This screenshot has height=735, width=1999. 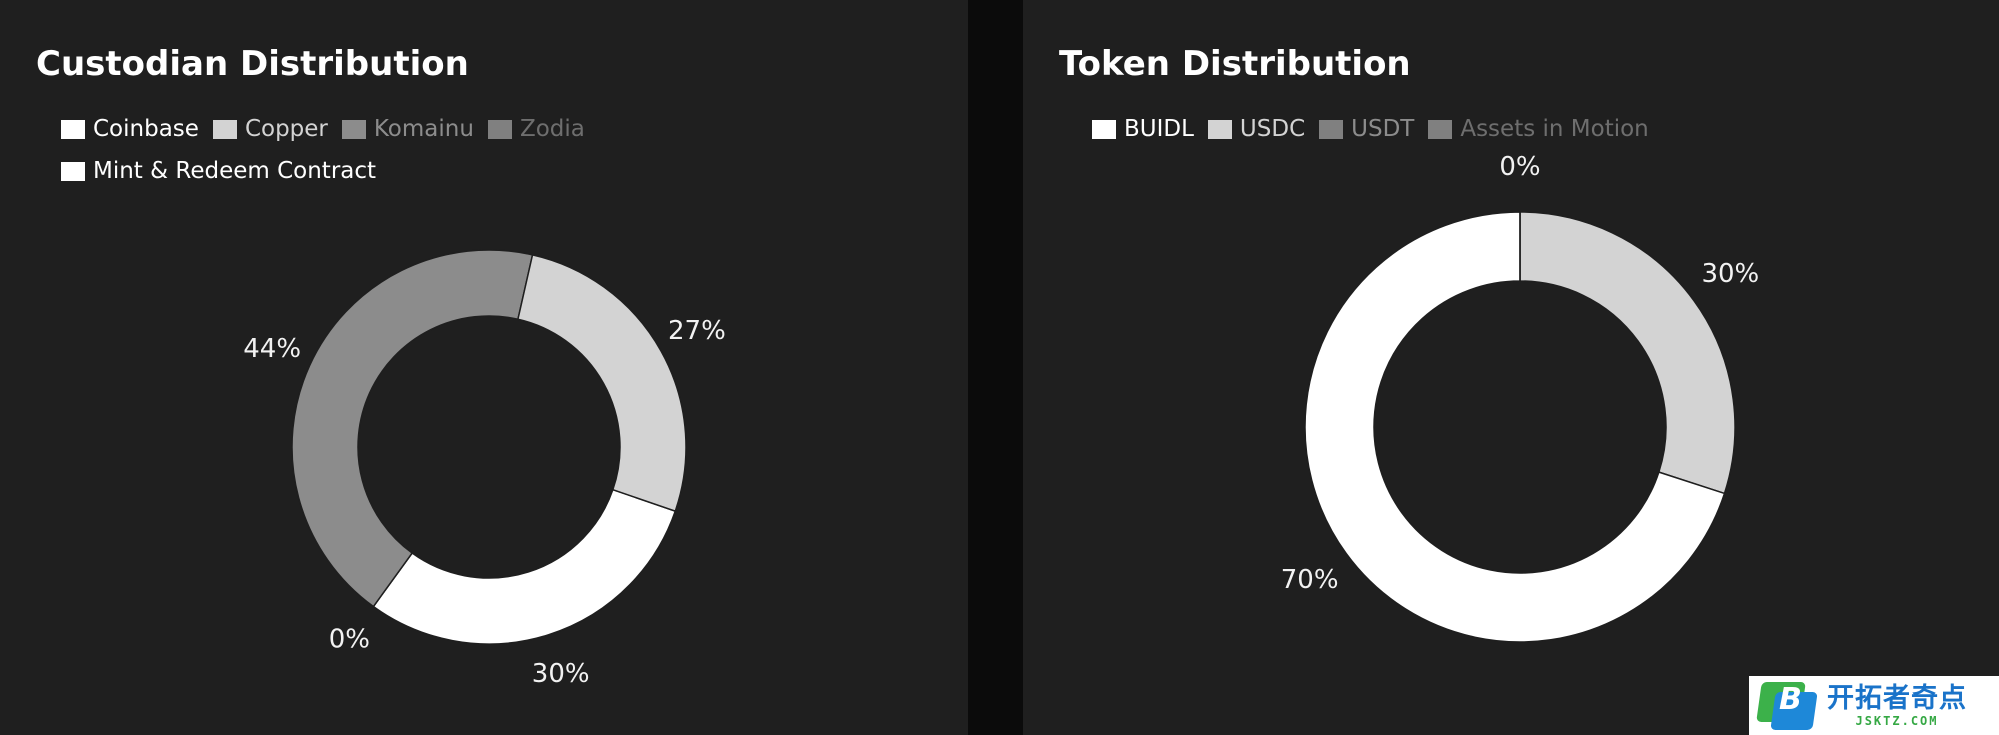 What do you see at coordinates (349, 640) in the screenshot?
I see `data-label-mint-redeem-contract: 0%` at bounding box center [349, 640].